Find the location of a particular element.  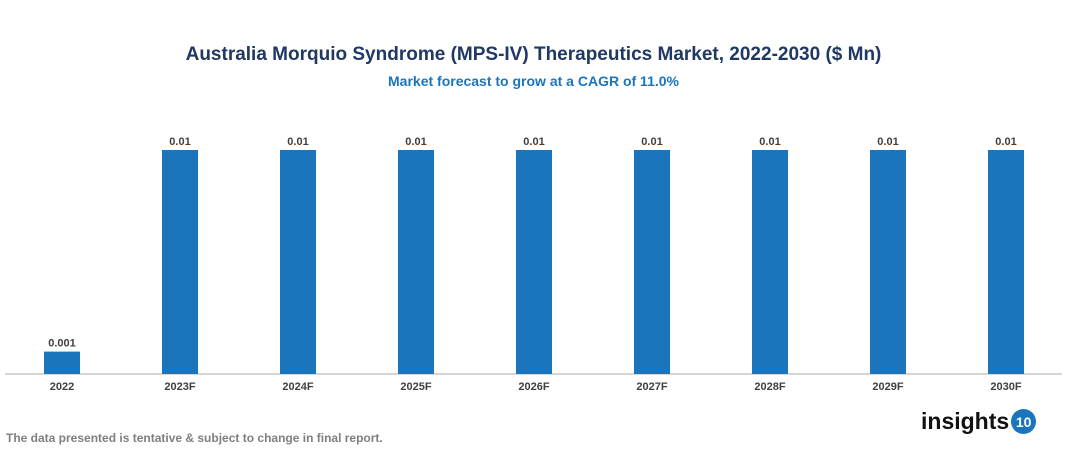

x-tick-label: 2025F is located at coordinates (415, 387).